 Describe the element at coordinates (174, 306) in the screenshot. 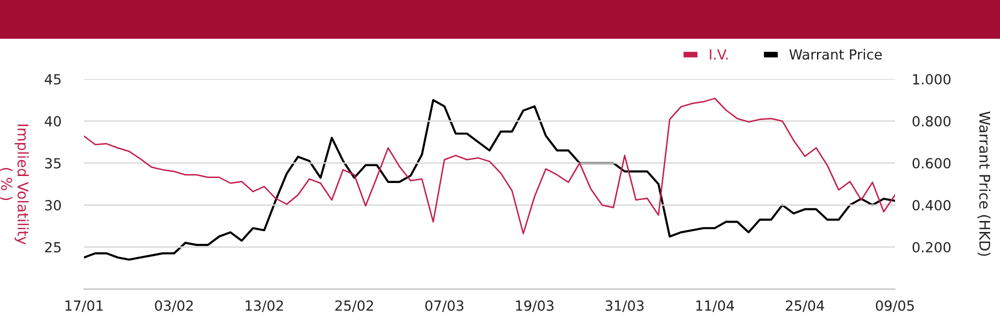

I see `x-tick-label: 03/02` at that location.